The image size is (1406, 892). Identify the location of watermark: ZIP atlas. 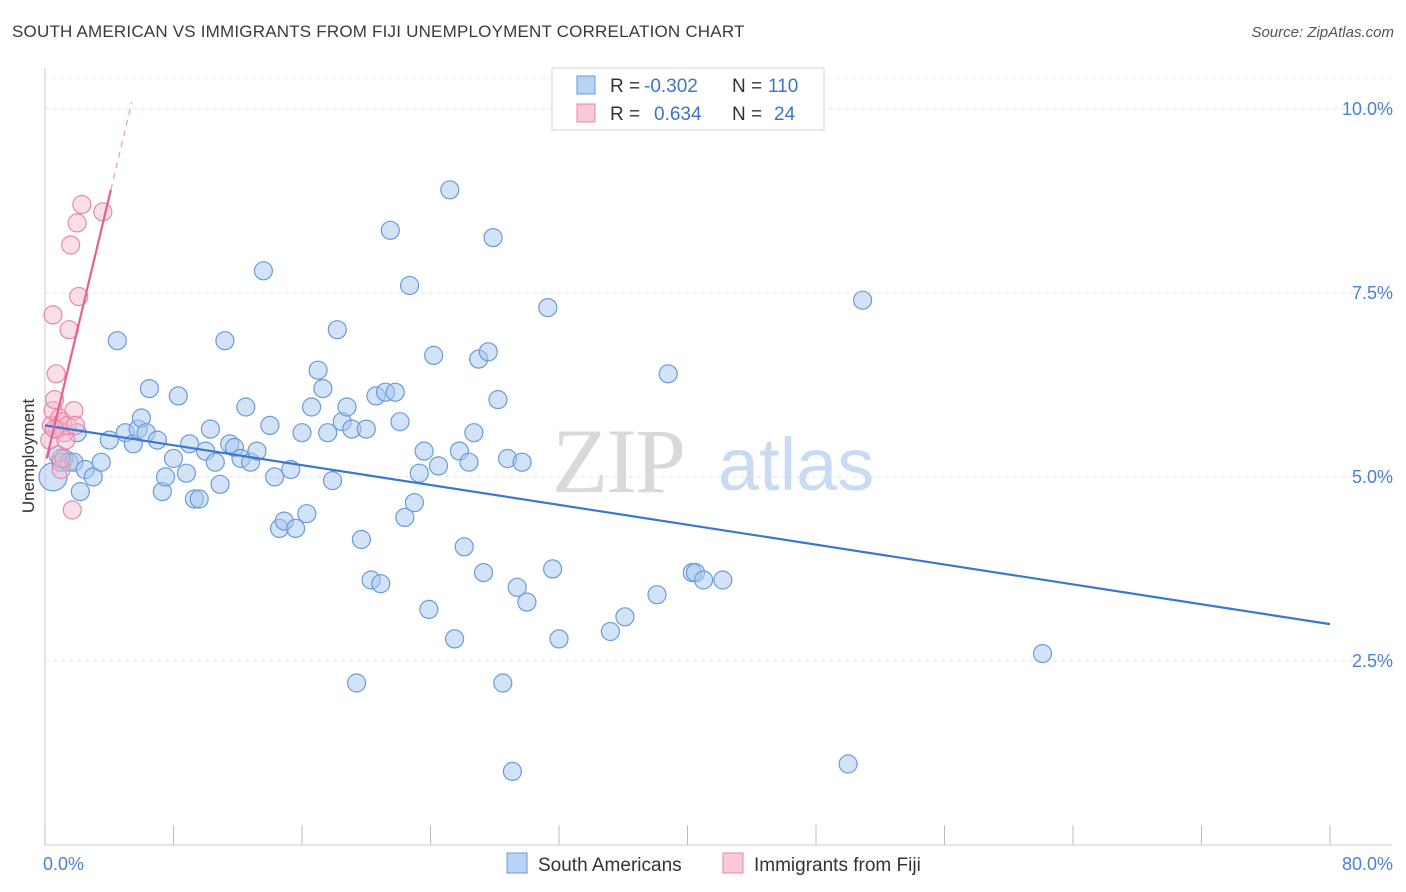
(713, 461).